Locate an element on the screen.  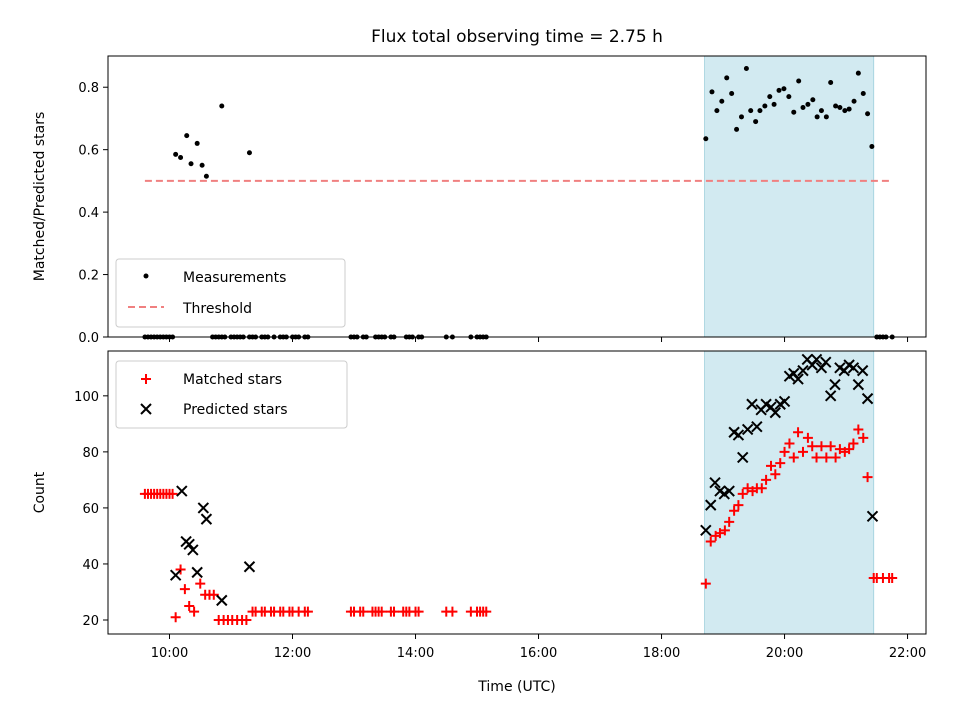
y-tick-label: 80 is located at coordinates (90, 453).